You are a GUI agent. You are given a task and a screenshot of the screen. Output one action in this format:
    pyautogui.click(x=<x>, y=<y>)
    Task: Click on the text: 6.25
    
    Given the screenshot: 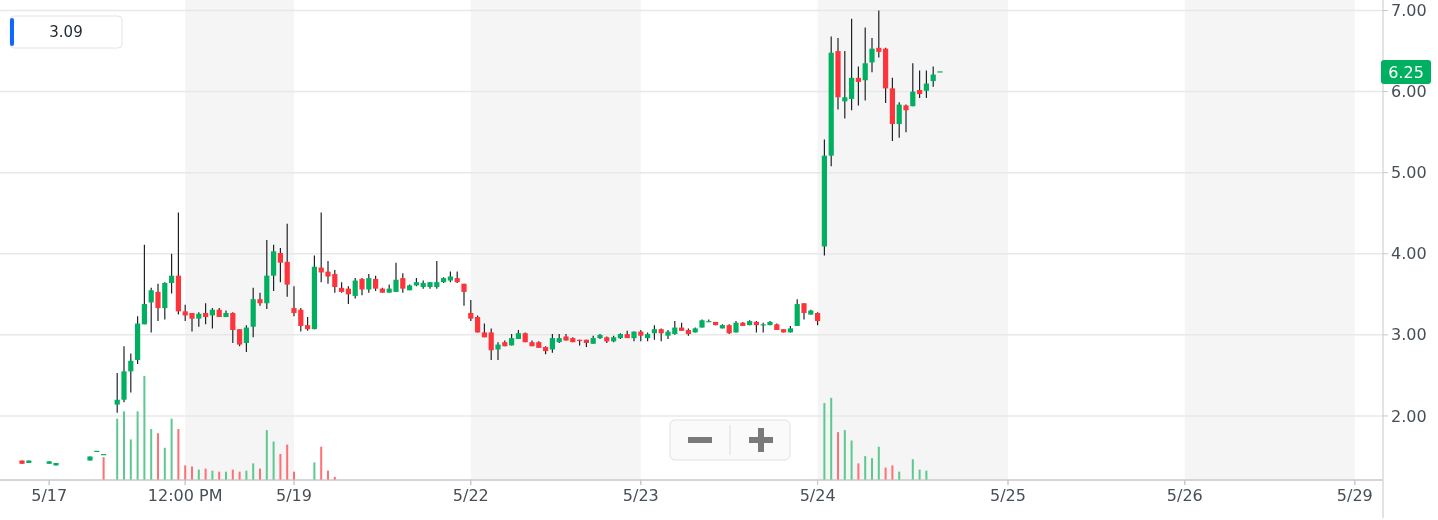 What is the action you would take?
    pyautogui.click(x=1406, y=72)
    